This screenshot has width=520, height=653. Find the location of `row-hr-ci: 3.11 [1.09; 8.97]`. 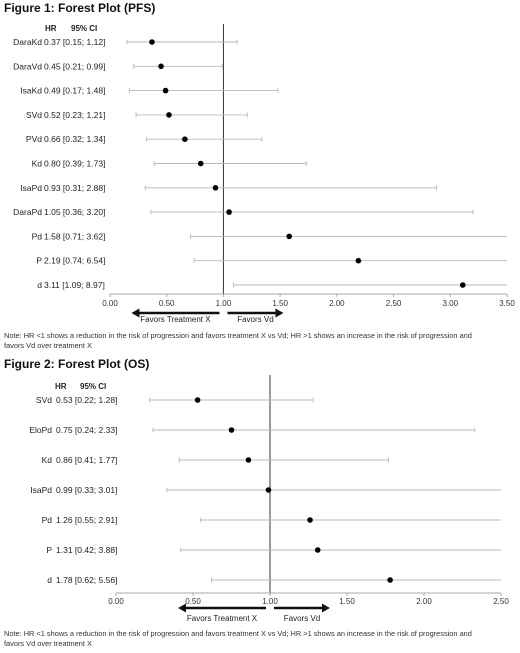

row-hr-ci: 3.11 [1.09; 8.97] is located at coordinates (74, 285).